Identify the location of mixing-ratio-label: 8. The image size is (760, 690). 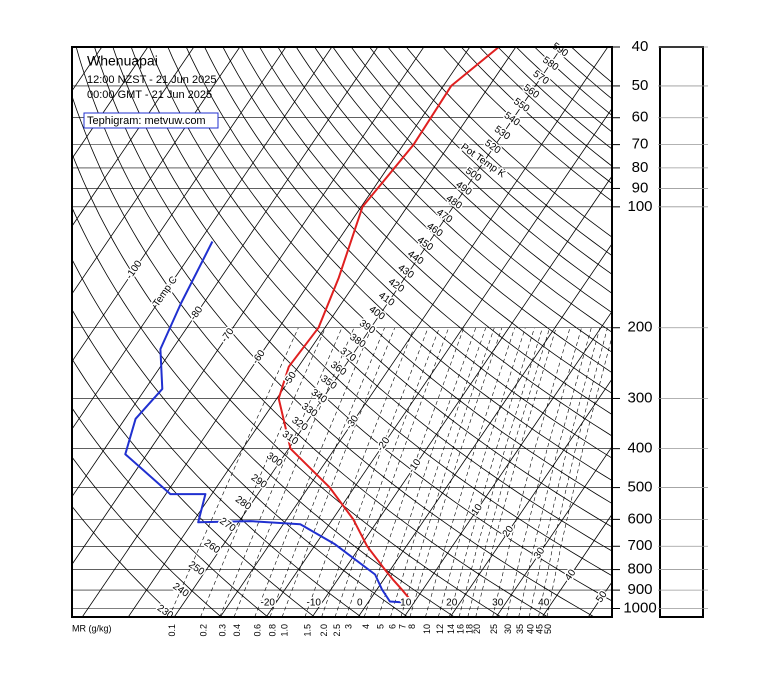
(412, 626).